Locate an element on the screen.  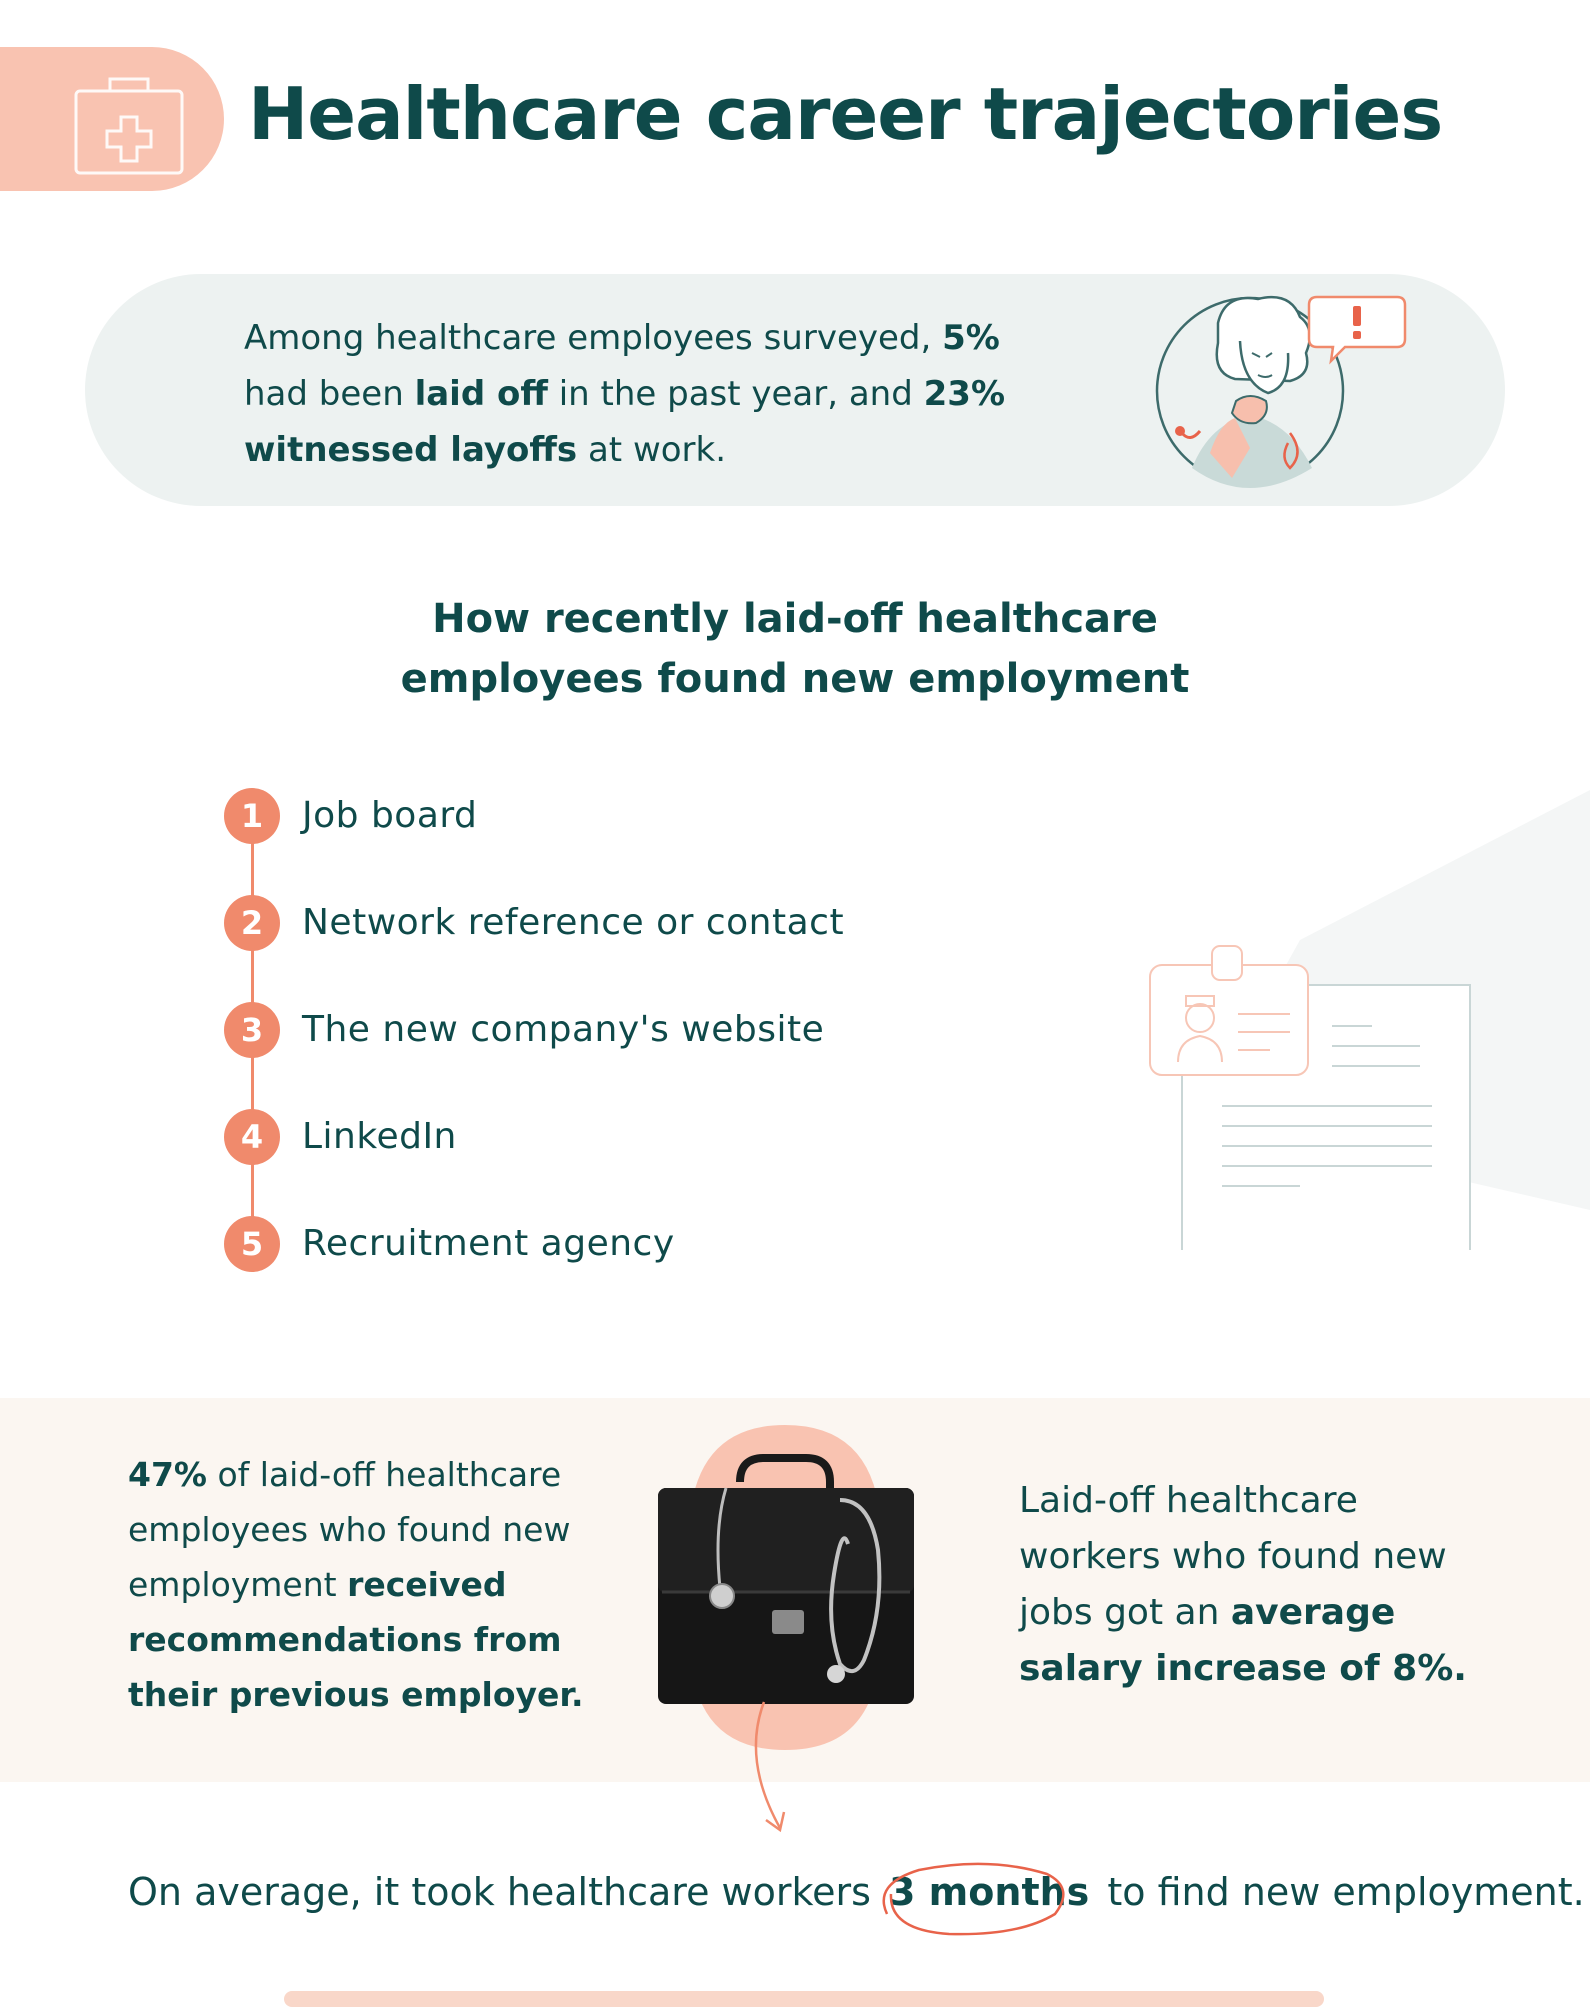
thinking-doctor-illustration is located at coordinates (1281, 391).